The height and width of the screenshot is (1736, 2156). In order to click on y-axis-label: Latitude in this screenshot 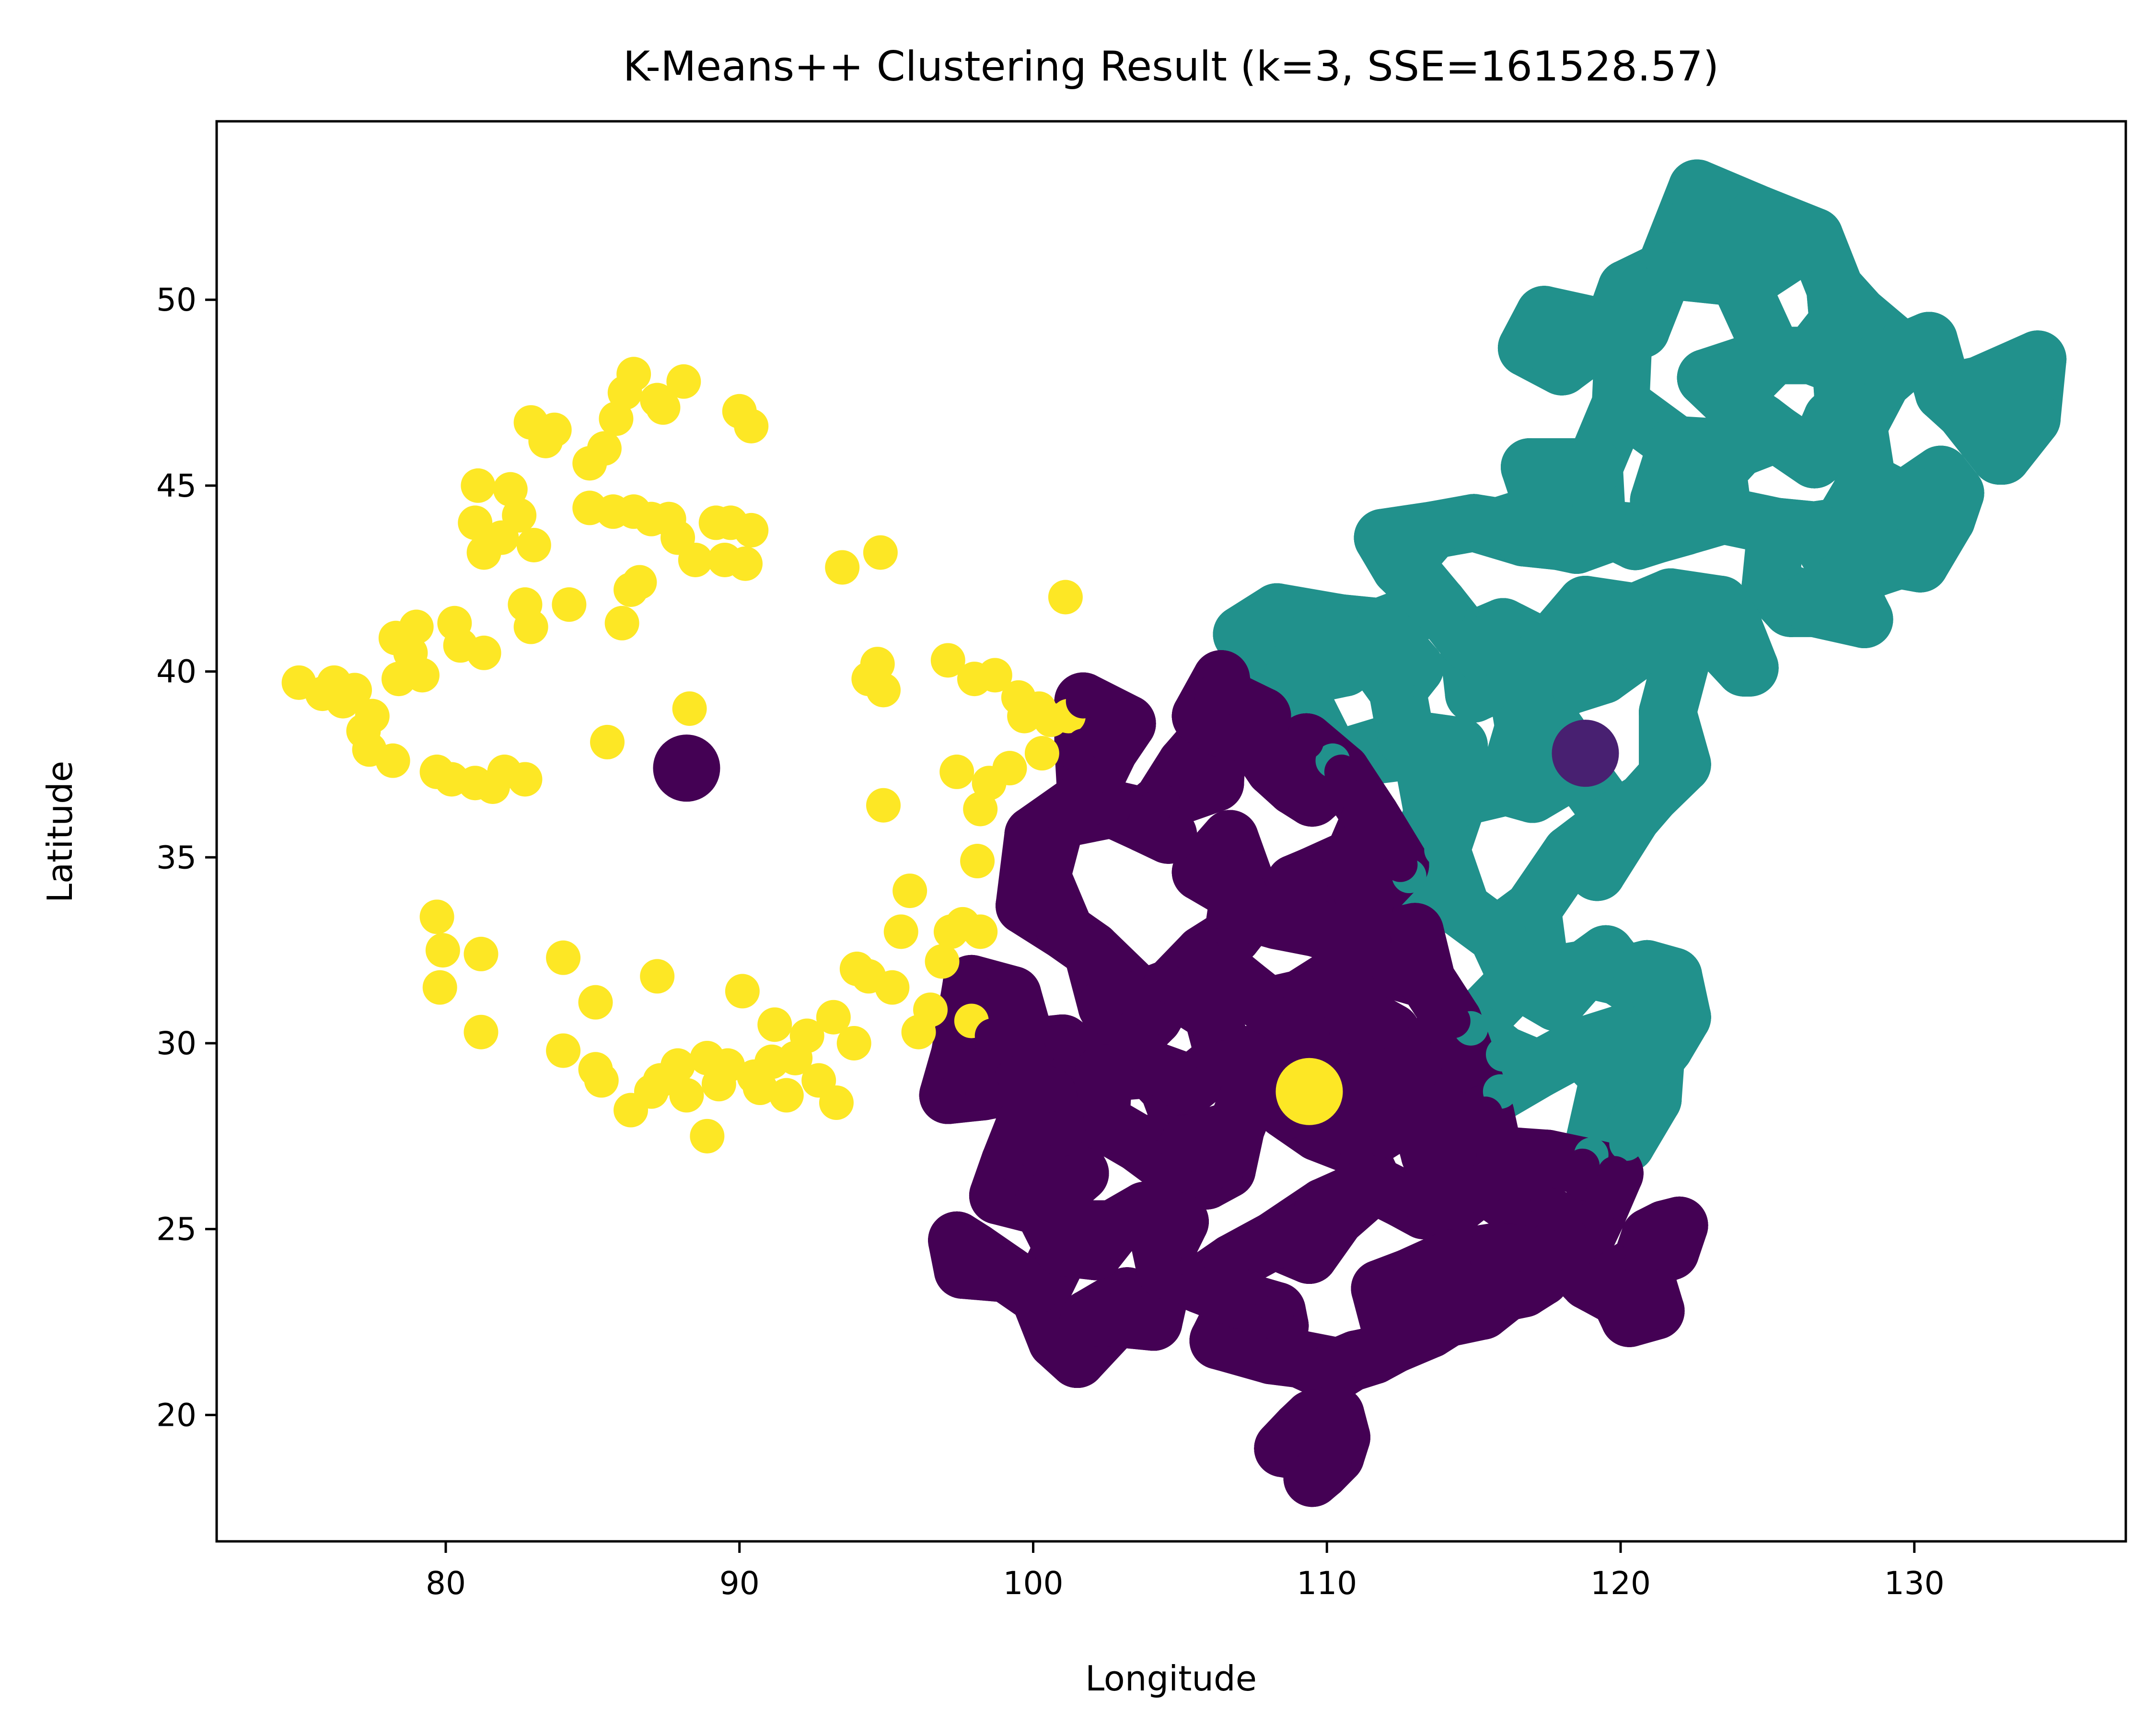, I will do `click(60, 832)`.